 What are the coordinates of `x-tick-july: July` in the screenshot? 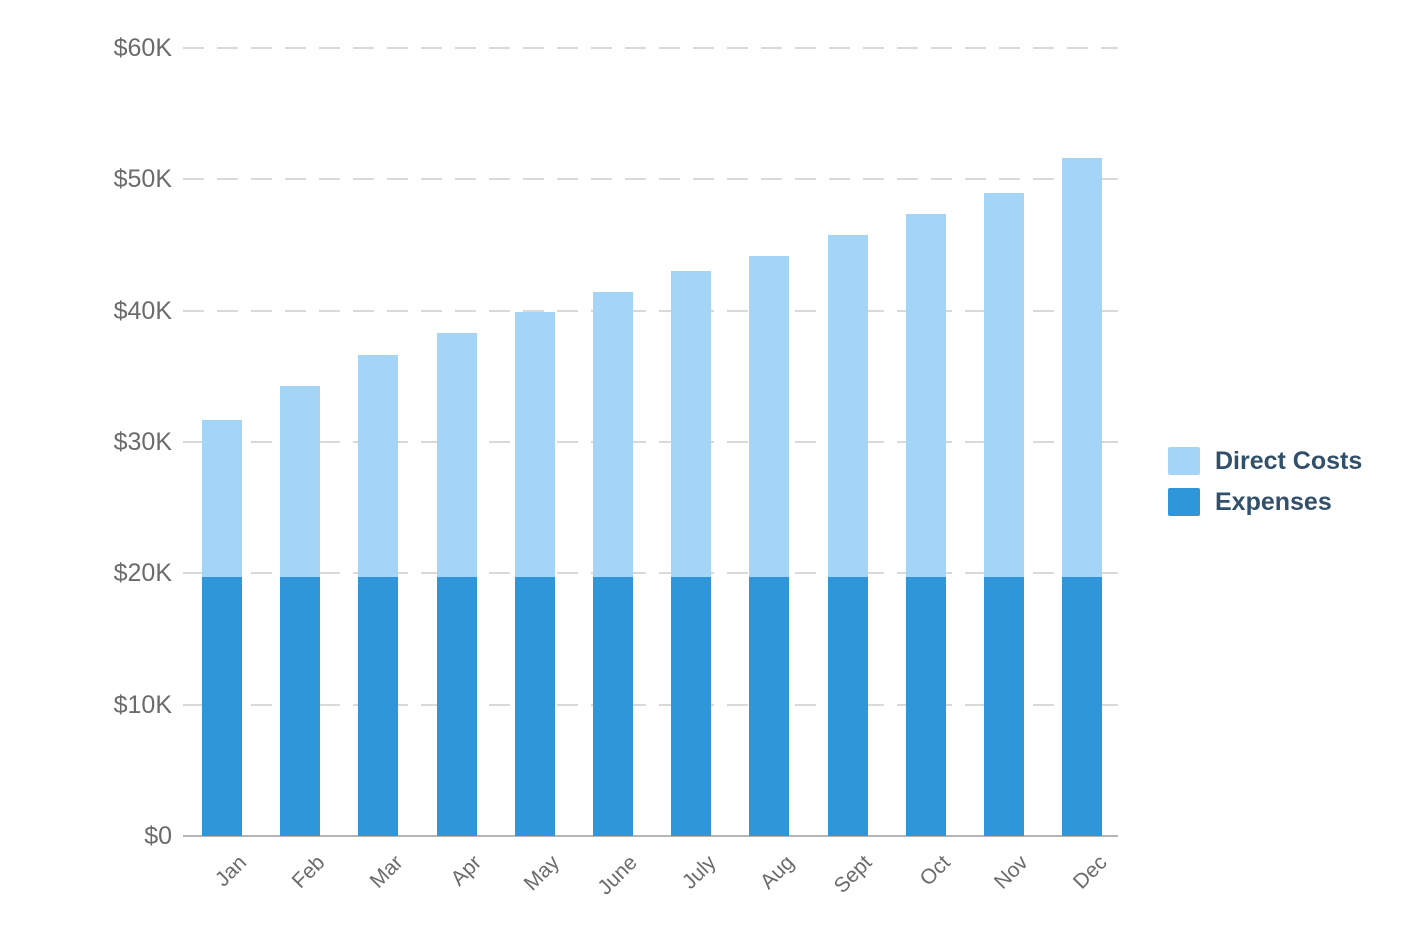 It's located at (699, 872).